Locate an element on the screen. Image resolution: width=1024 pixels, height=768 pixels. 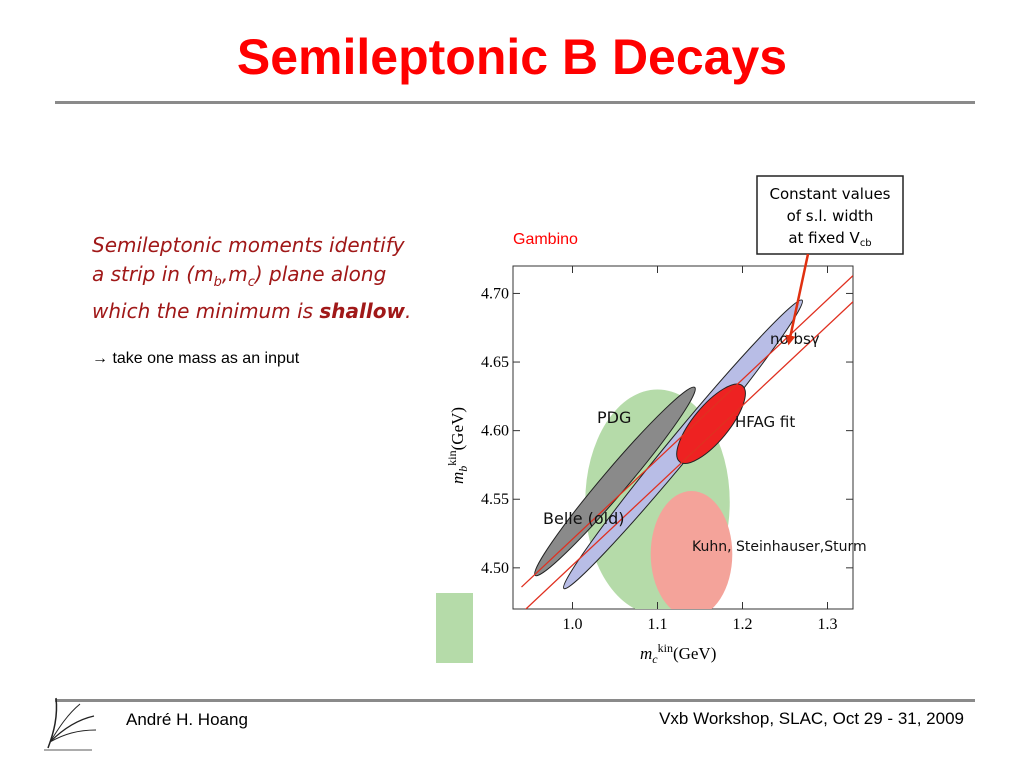
callout-line-3-text: at fixed V is located at coordinates (824, 238).